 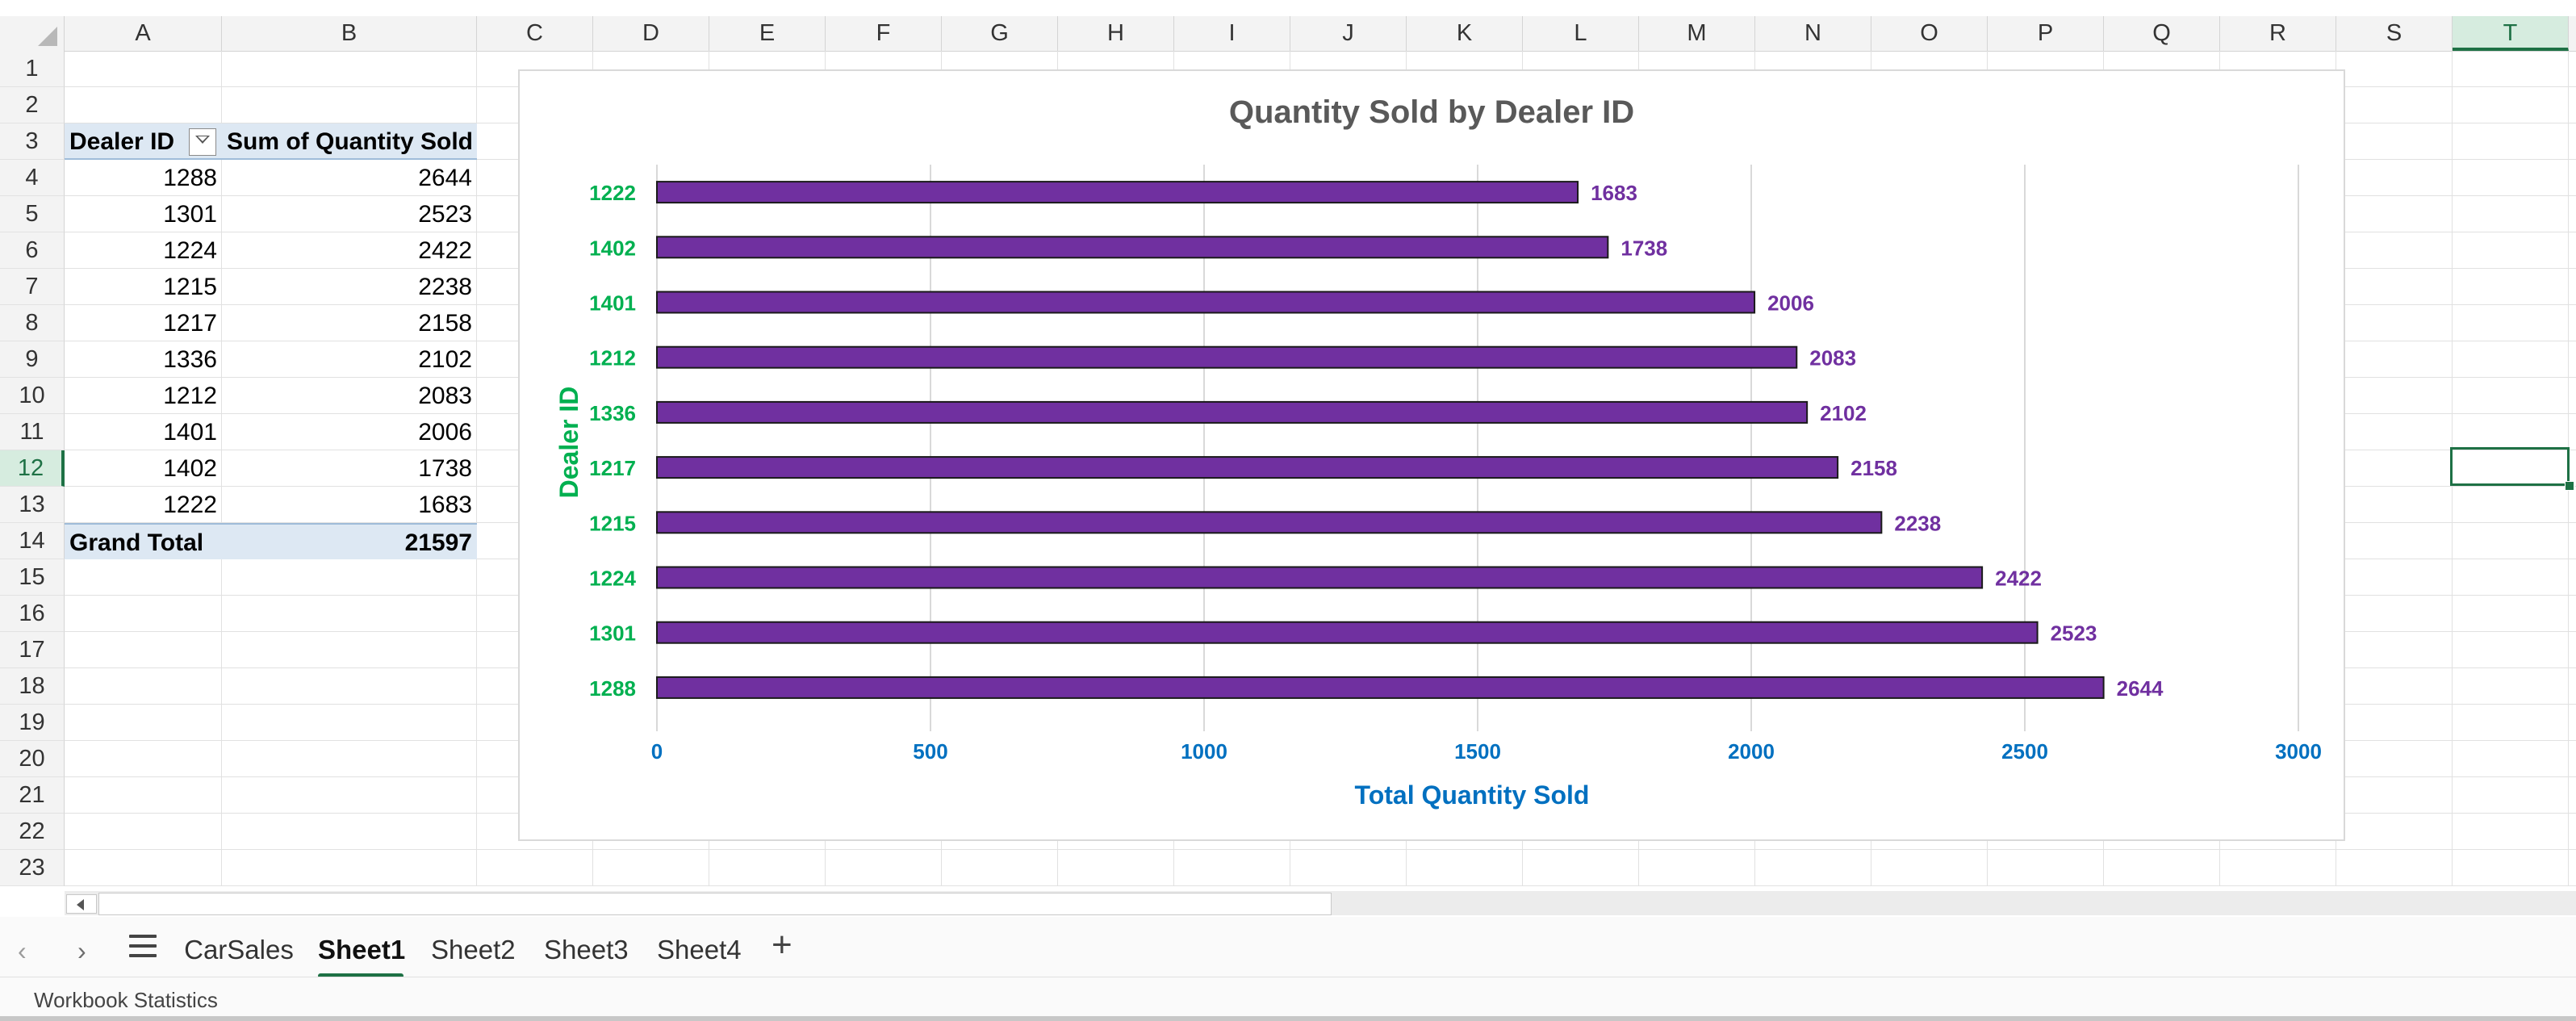 I want to click on row-header-5: 5, so click(x=32, y=214).